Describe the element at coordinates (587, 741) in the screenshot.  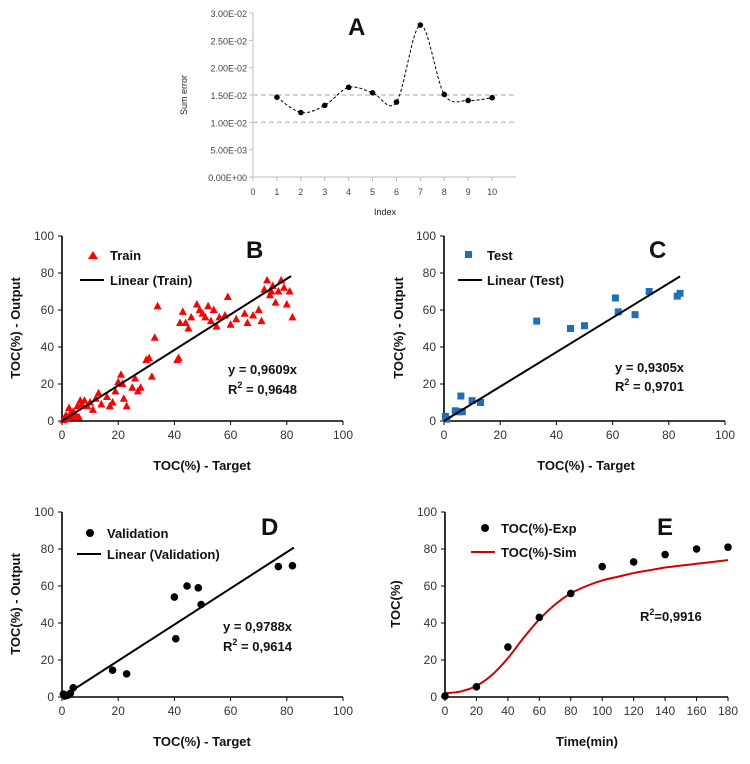
I see `x-axis-title-e: Time(min)` at that location.